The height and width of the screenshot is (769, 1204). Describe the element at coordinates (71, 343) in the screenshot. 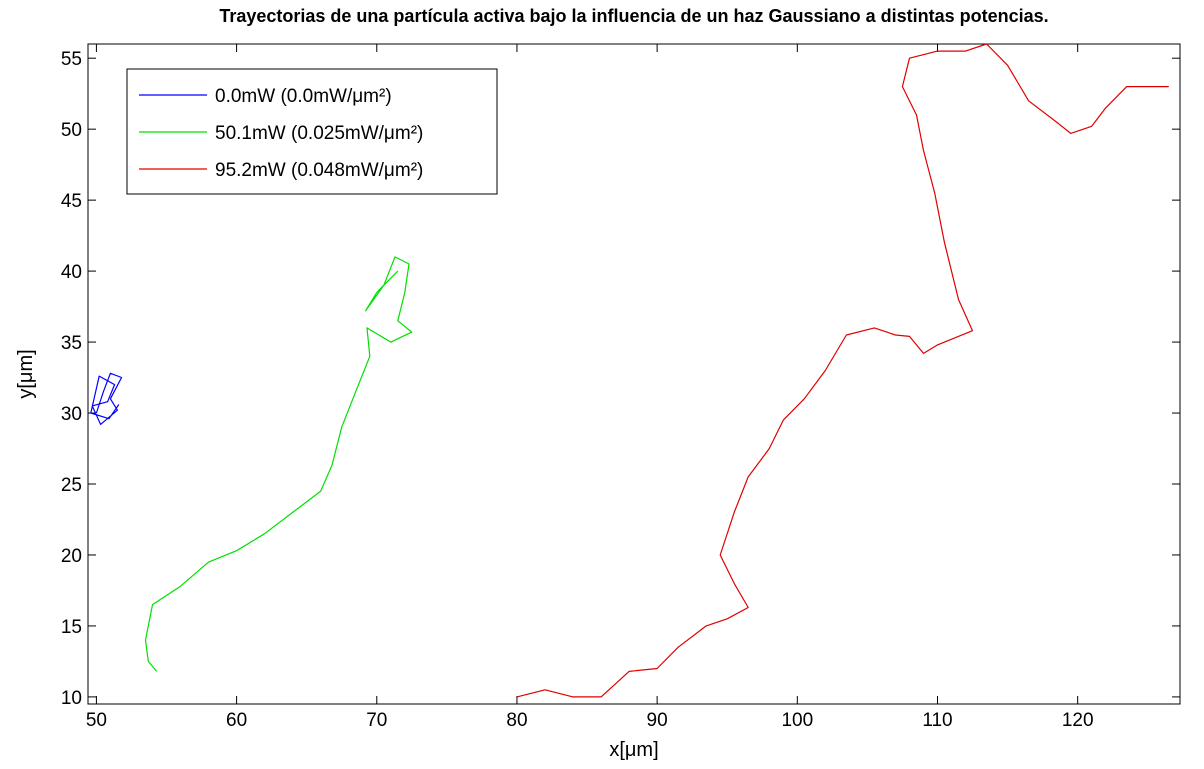

I see `y-tick-label: 35` at that location.